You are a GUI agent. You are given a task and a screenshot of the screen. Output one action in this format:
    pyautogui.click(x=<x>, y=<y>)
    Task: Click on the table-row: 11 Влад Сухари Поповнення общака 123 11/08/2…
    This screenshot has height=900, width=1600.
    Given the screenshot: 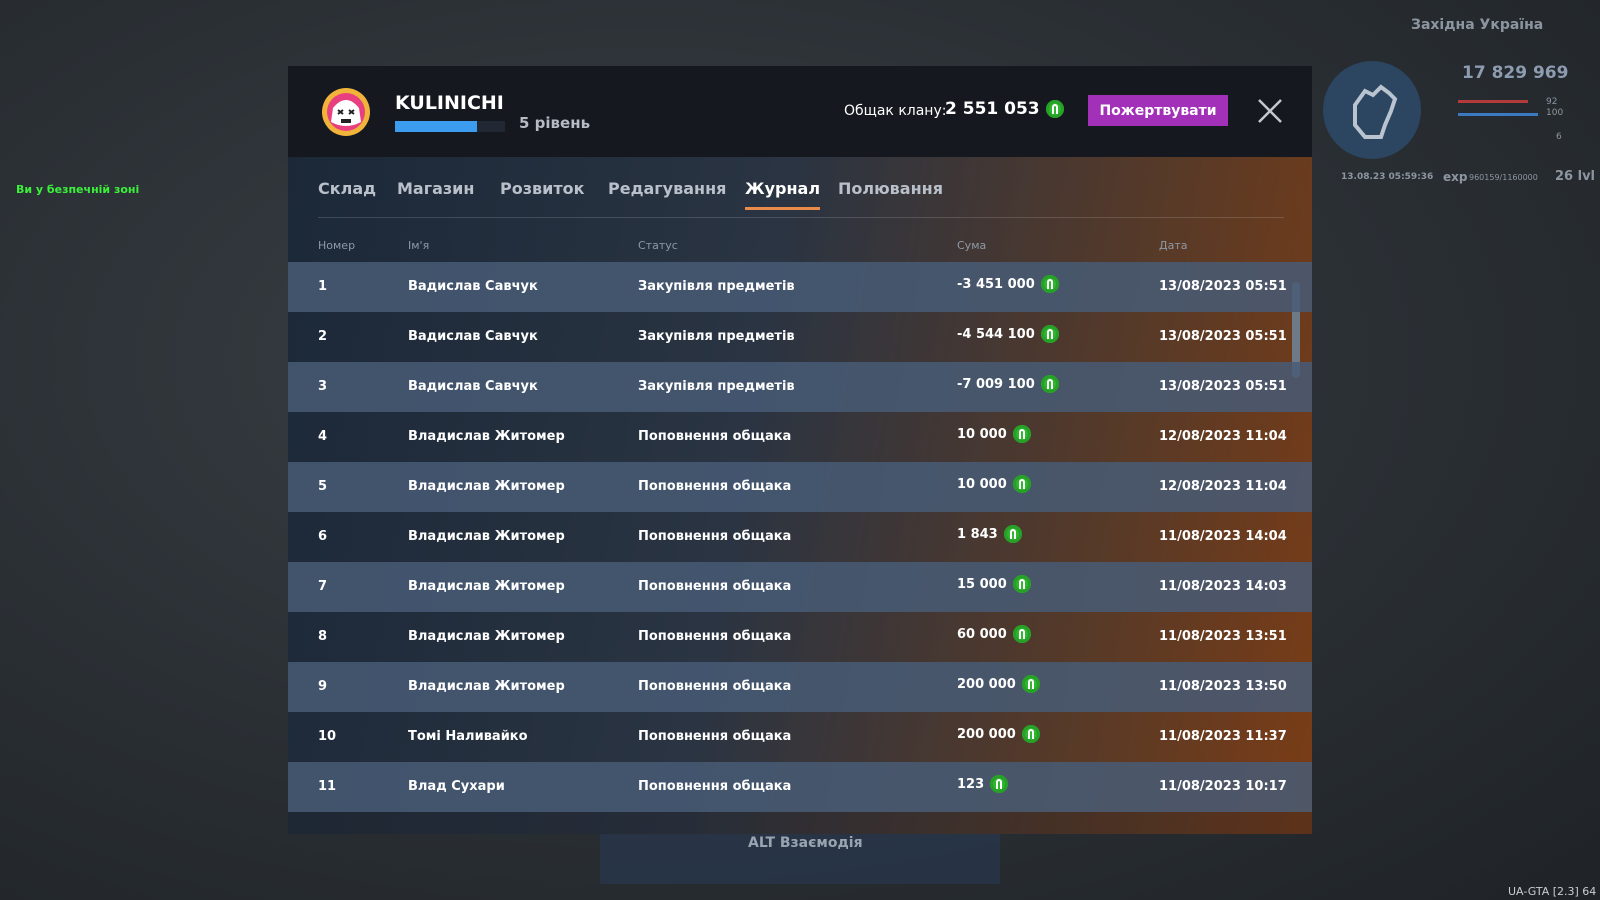 What is the action you would take?
    pyautogui.click(x=800, y=787)
    